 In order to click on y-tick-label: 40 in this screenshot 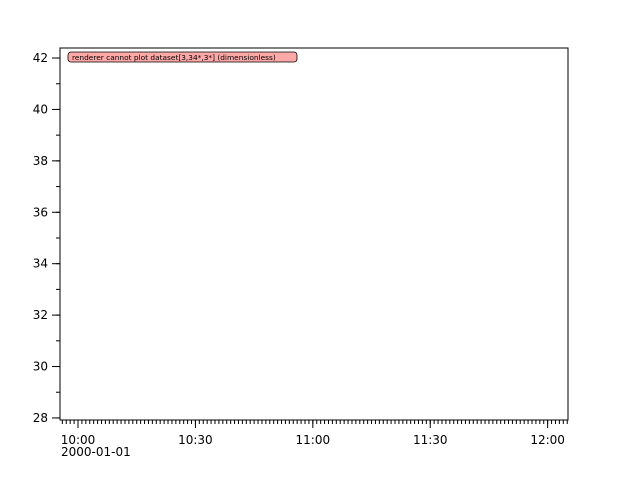, I will do `click(40, 109)`.